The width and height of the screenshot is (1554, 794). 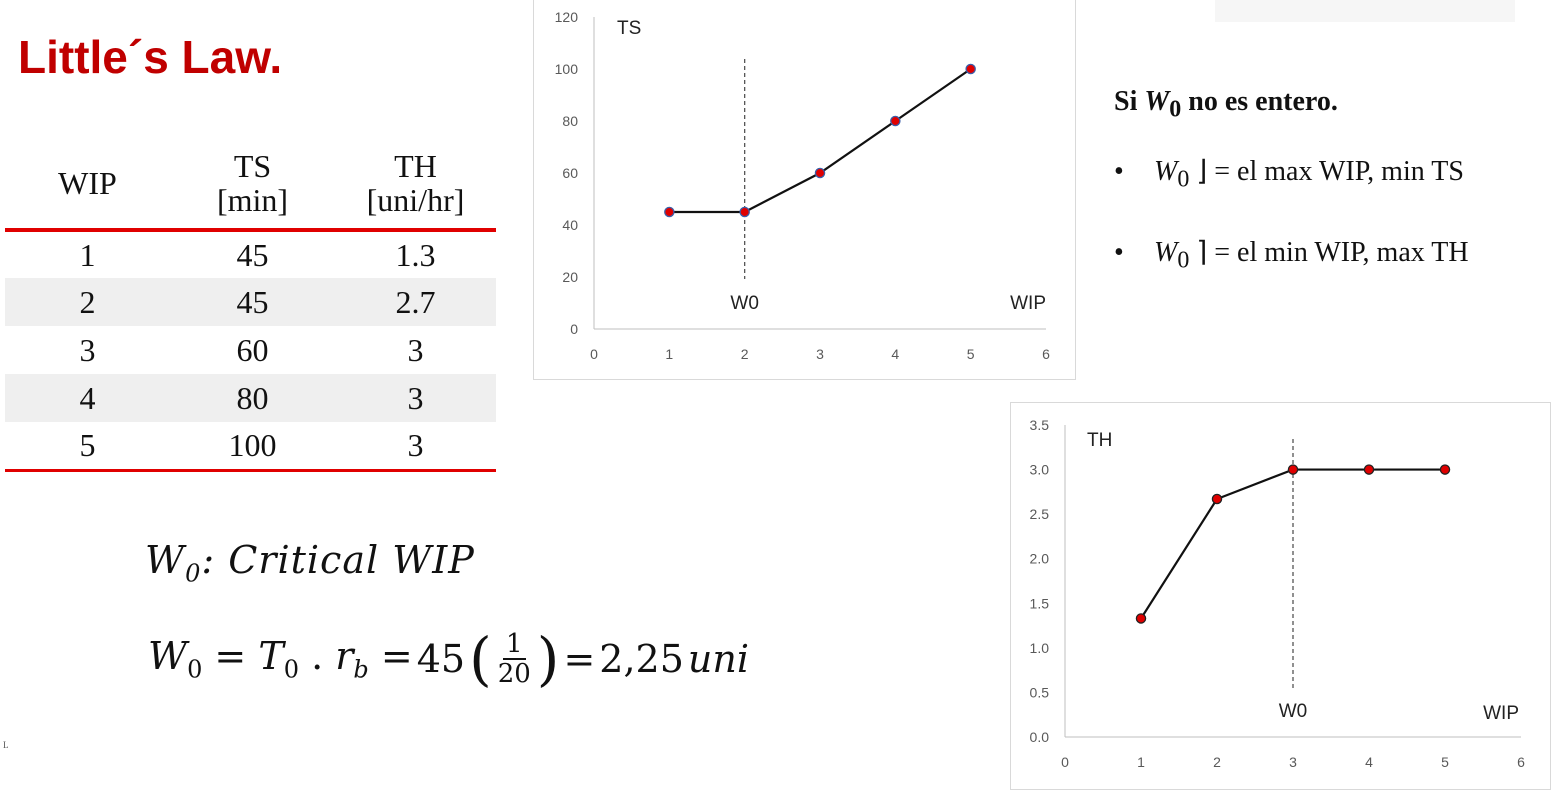 I want to click on ts-chart-x-tick-label: 3, so click(x=820, y=354).